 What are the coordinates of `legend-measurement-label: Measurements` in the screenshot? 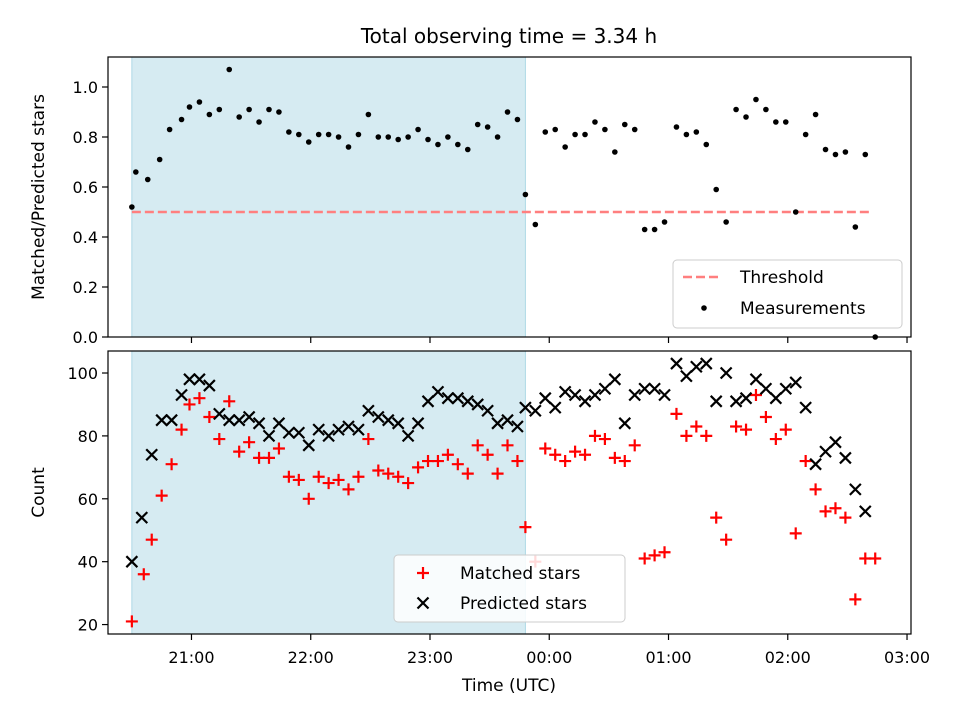 It's located at (803, 309).